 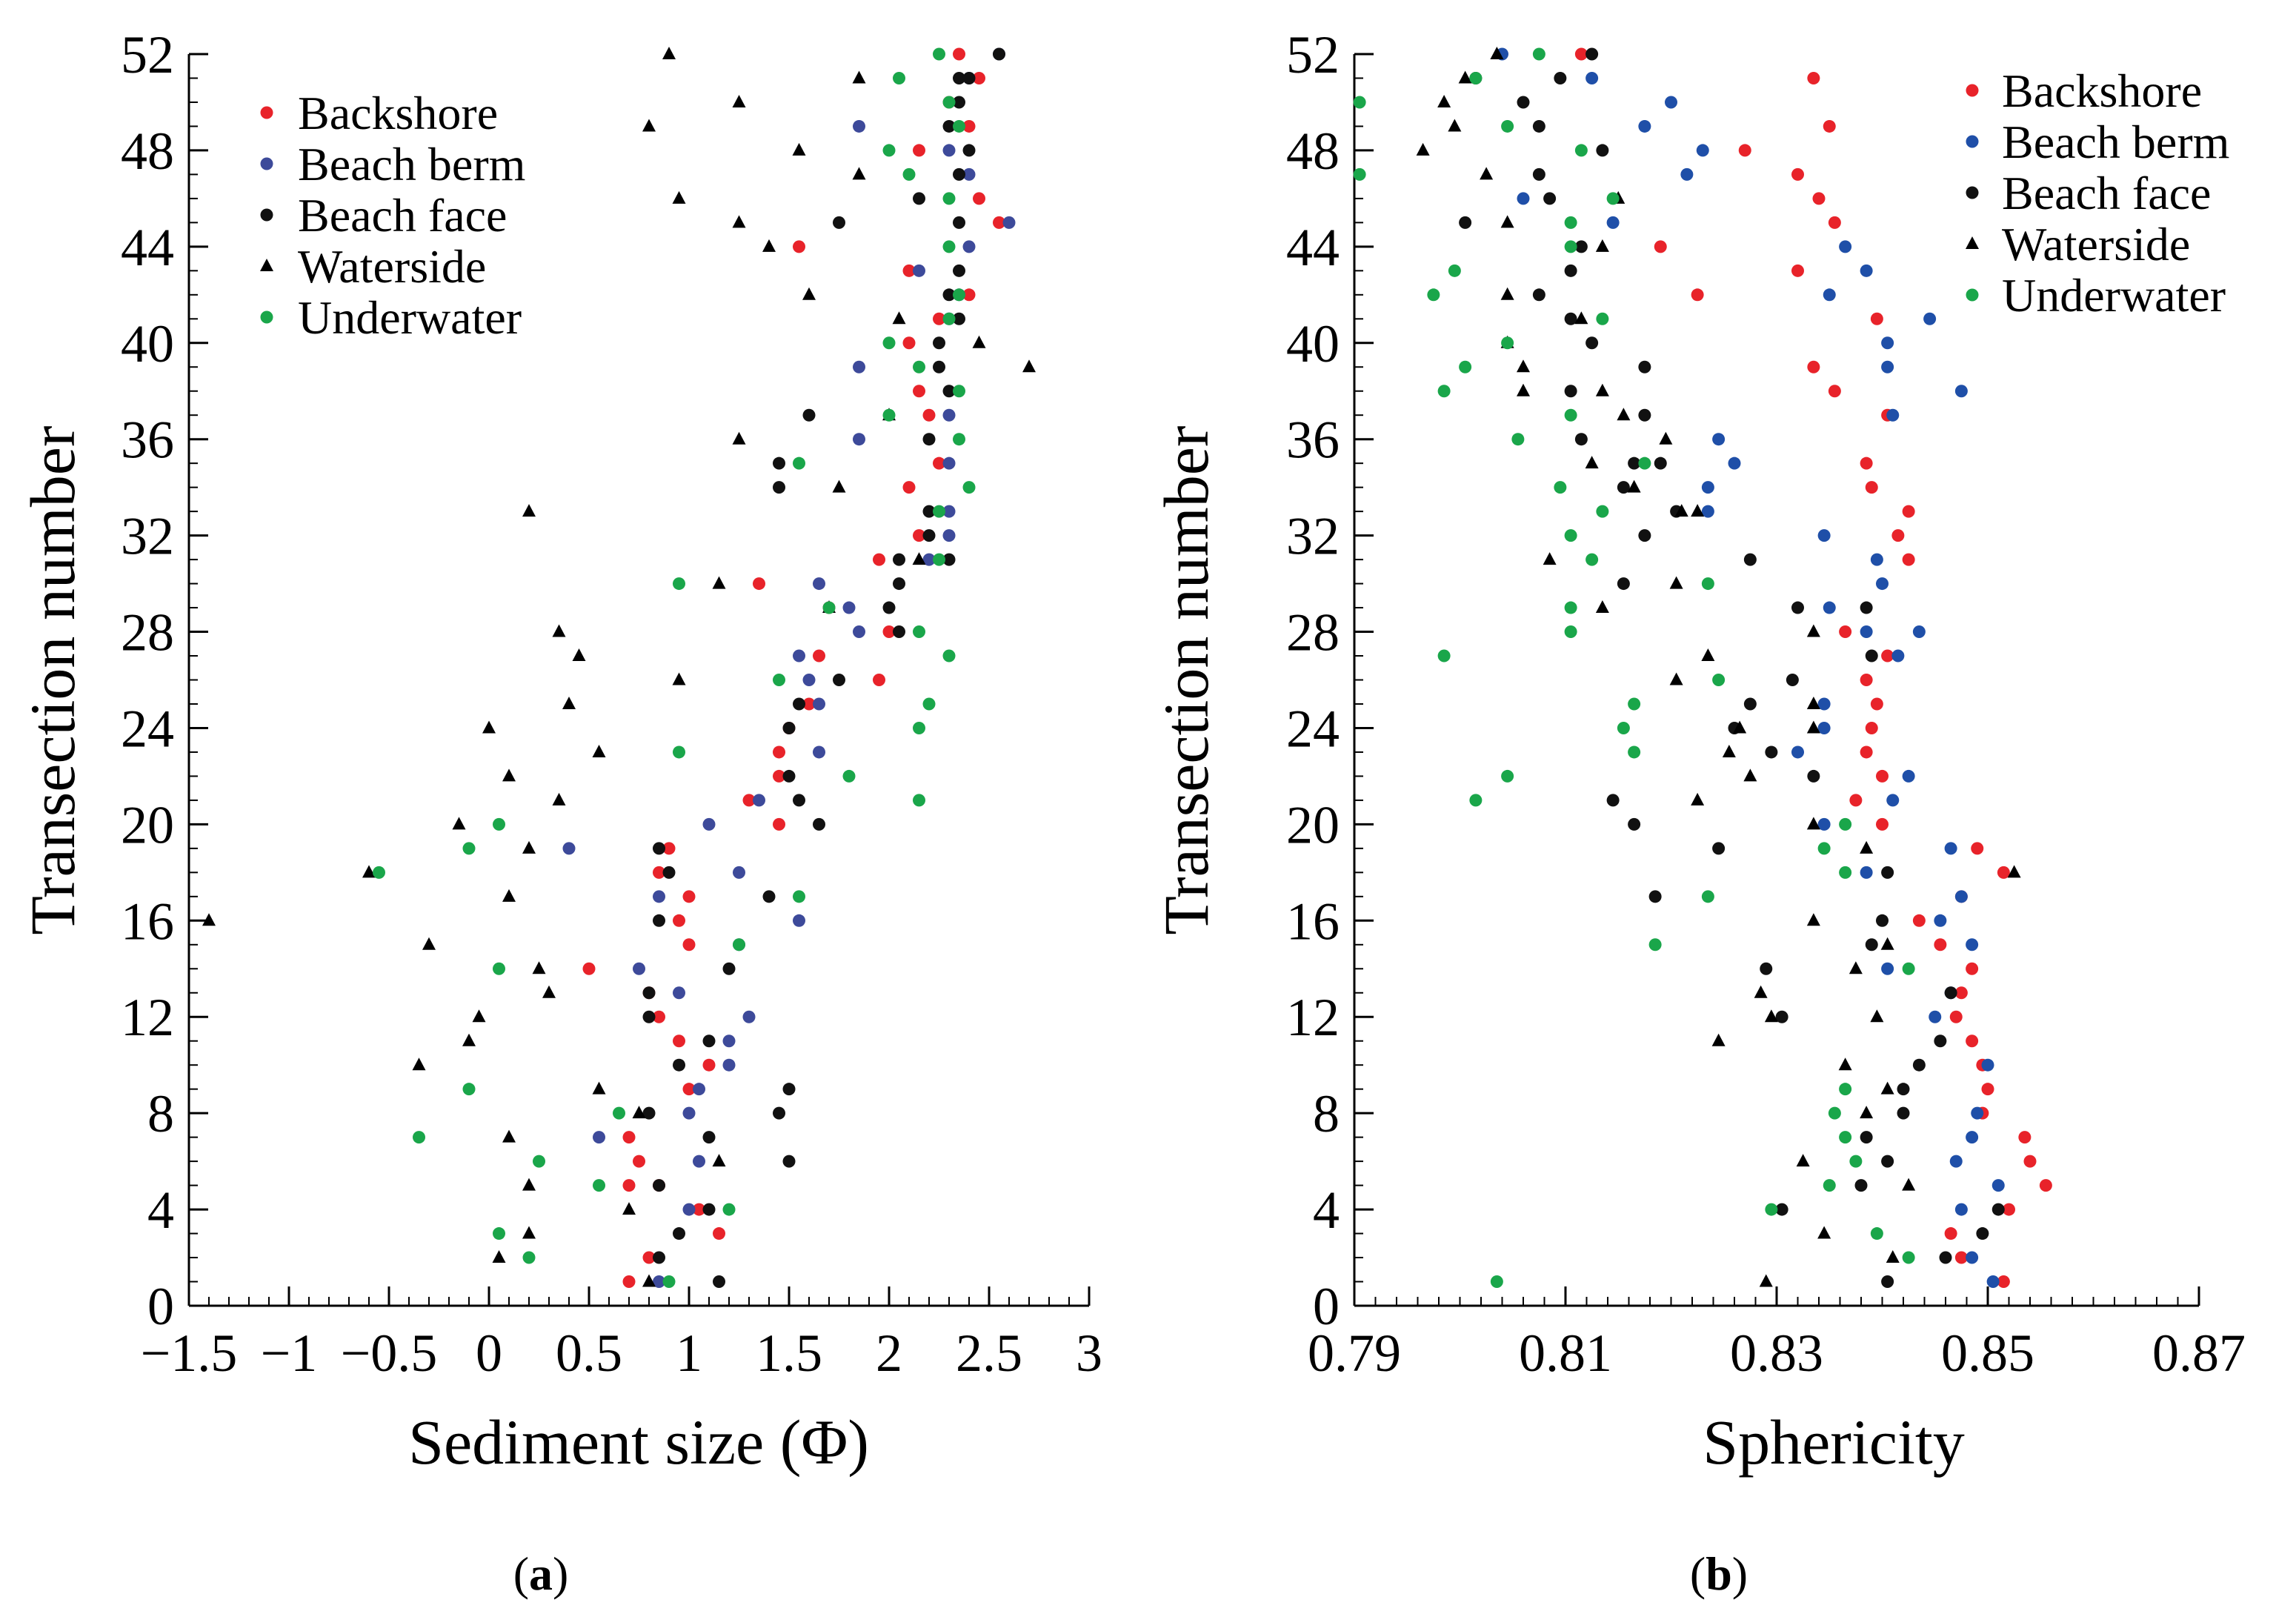 What do you see at coordinates (403, 216) in the screenshot?
I see `legend-label-beach-face: Beach face` at bounding box center [403, 216].